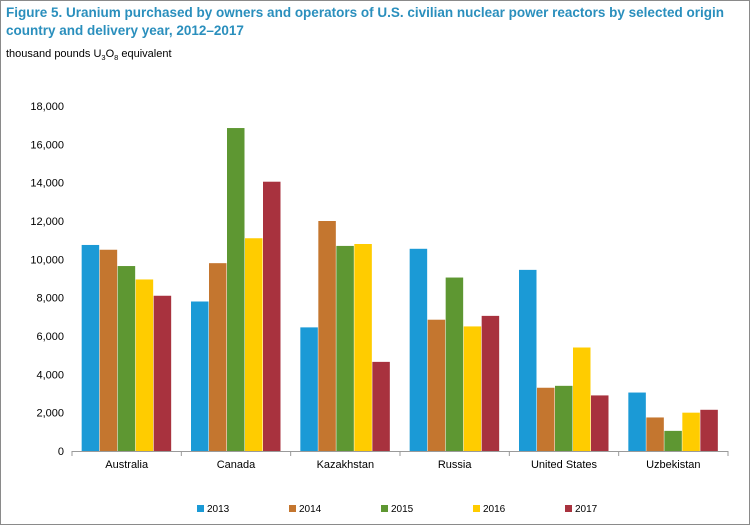 This screenshot has width=750, height=525. Describe the element at coordinates (345, 465) in the screenshot. I see `x-tick-label: Kazakhstan` at that location.